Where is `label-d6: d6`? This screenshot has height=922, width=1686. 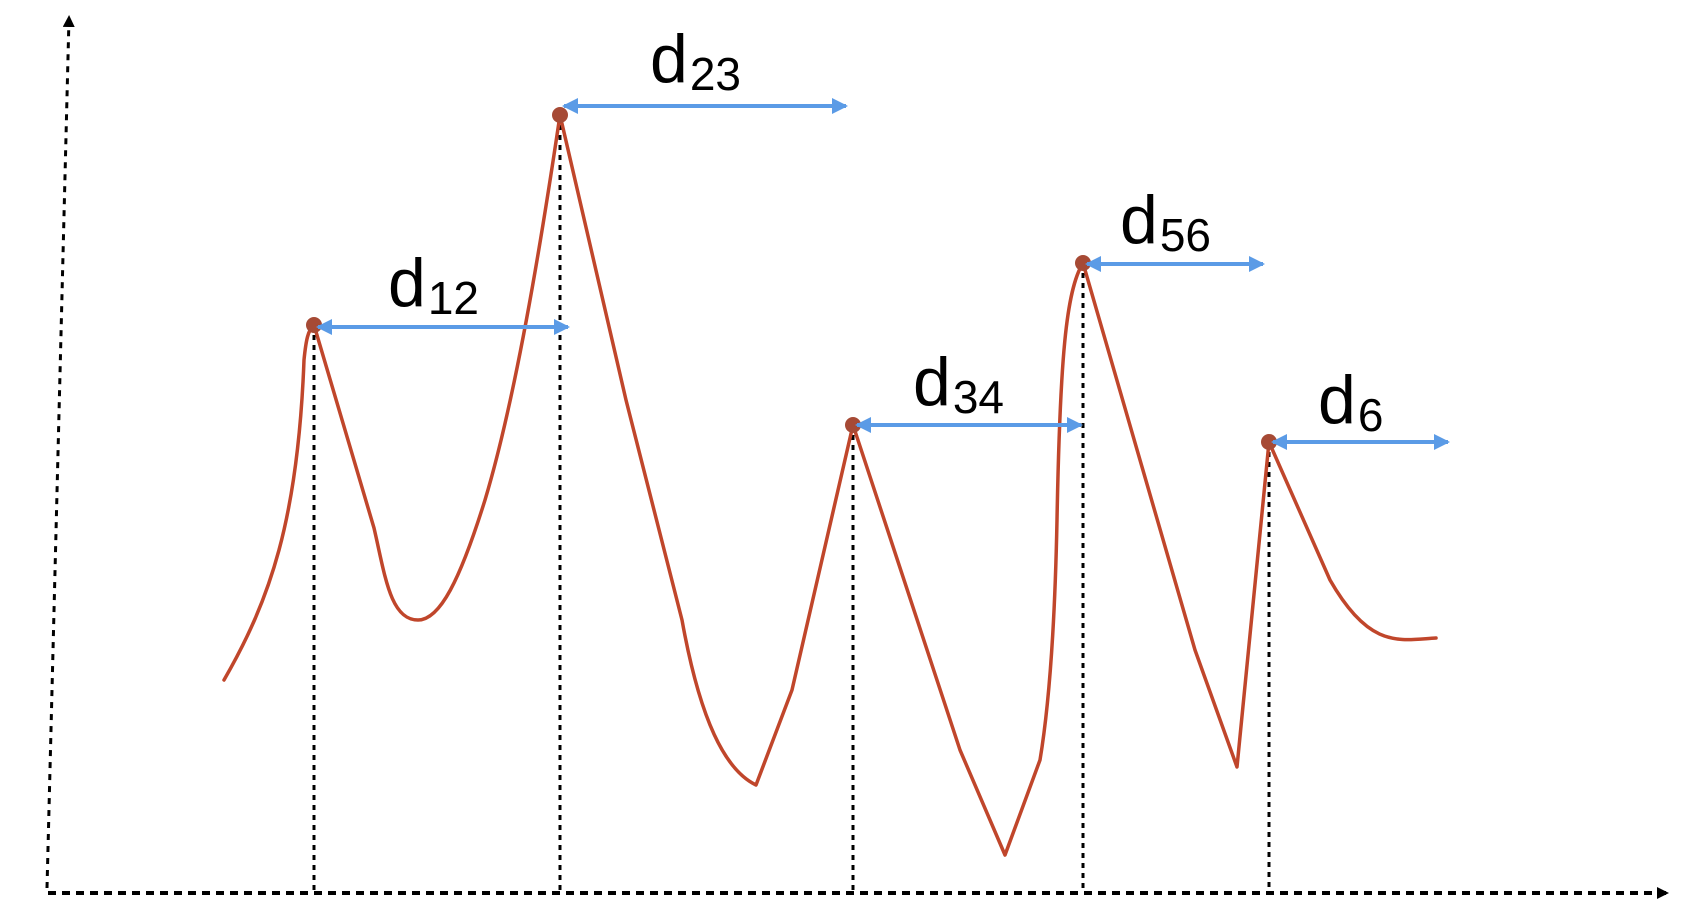 label-d6: d6 is located at coordinates (1350, 401).